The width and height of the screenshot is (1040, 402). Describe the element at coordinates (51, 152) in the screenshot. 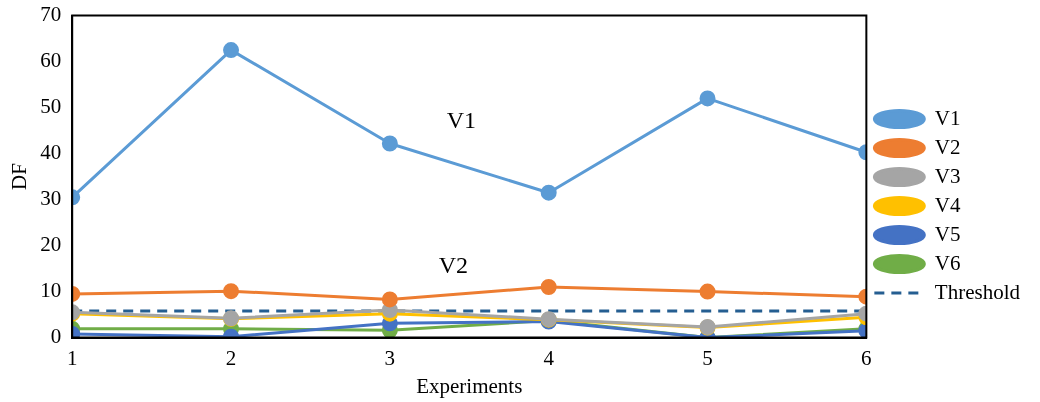

I see `y-tick-label: 40` at that location.